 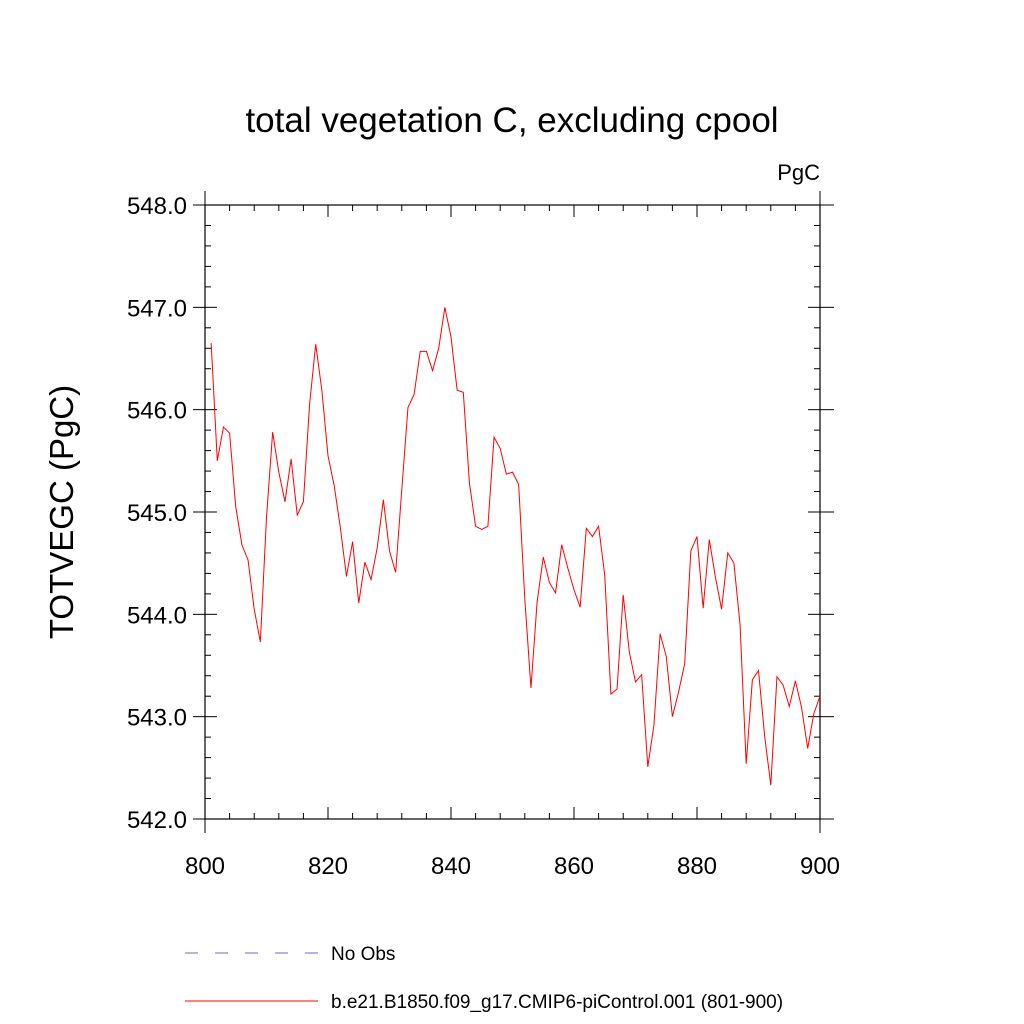 I want to click on y-tick-label: 544.0, so click(x=157, y=615).